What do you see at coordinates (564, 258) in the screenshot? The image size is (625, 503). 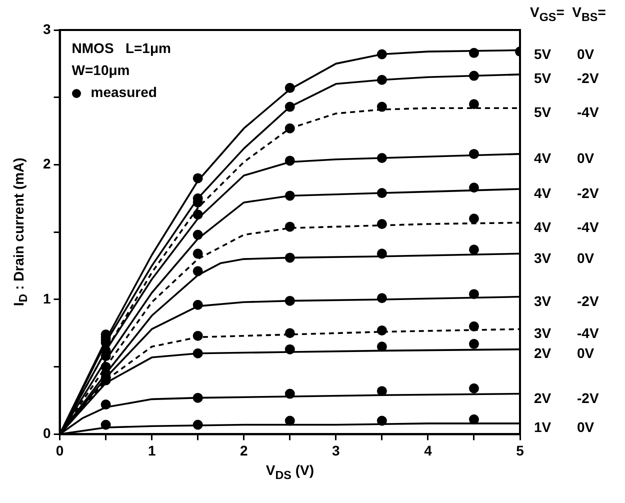 I see `series-label: 3V 0V` at bounding box center [564, 258].